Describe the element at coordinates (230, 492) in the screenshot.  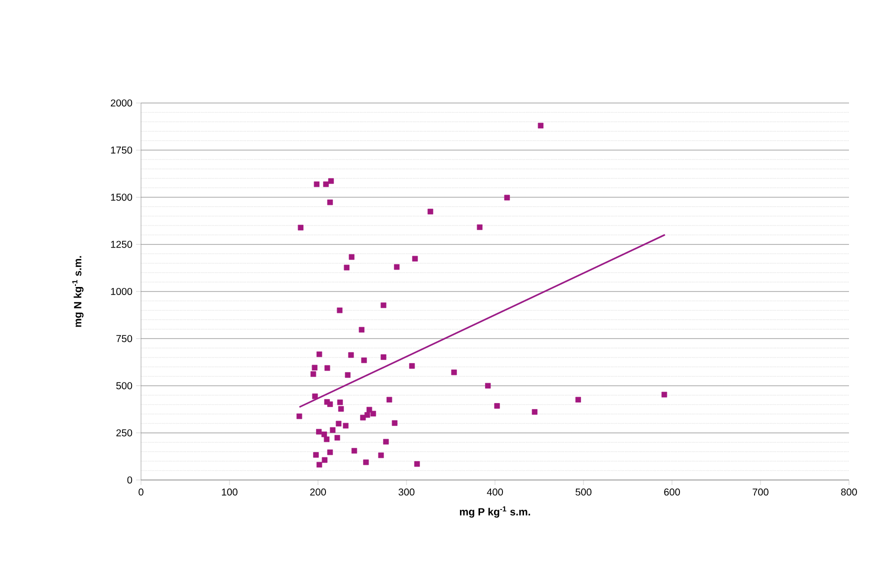
I see `x-tick-label: 100` at that location.